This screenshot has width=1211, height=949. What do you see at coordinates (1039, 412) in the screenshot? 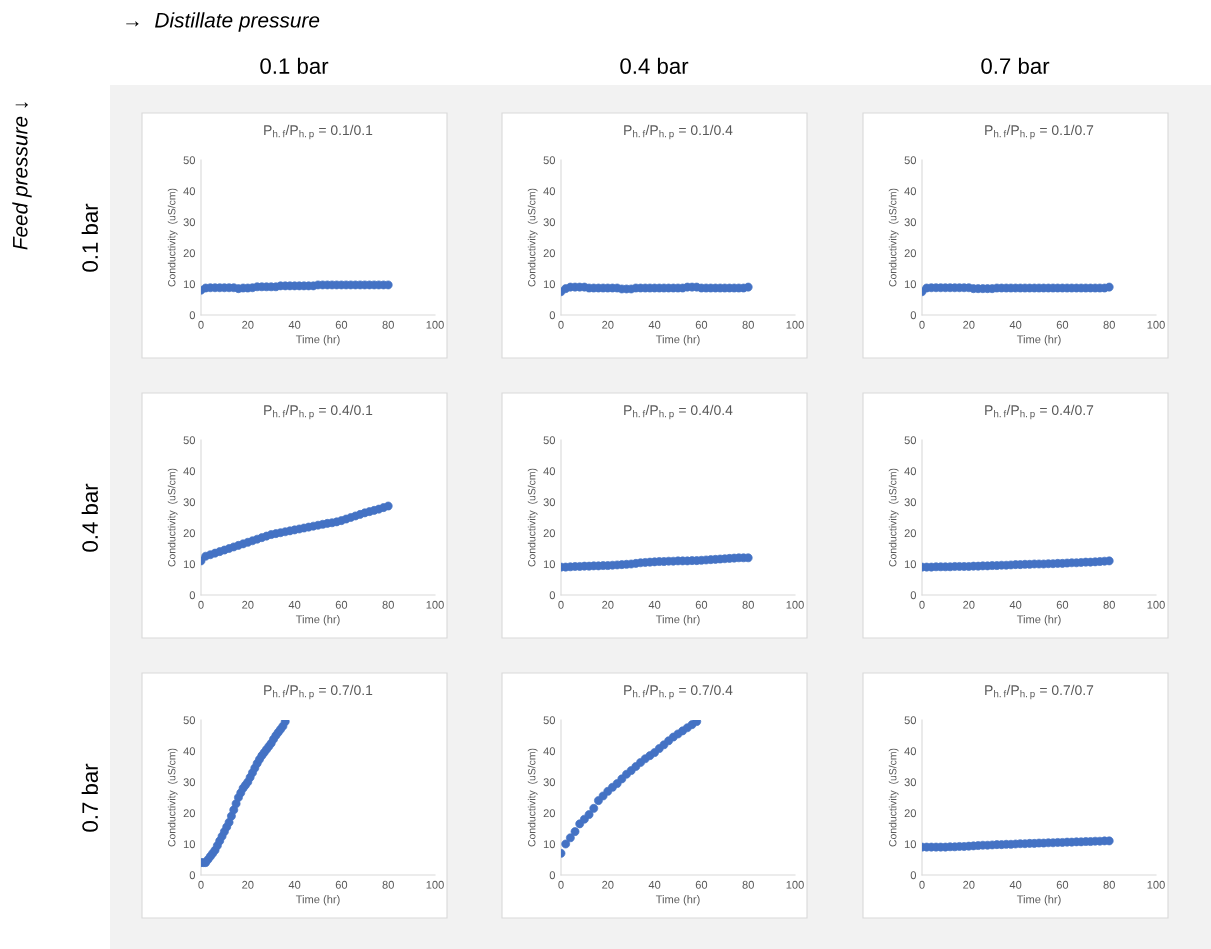
I see `chart-title: P$_{h.f}$/P$_{h.p}$ = 0.4/0.7` at bounding box center [1039, 412].